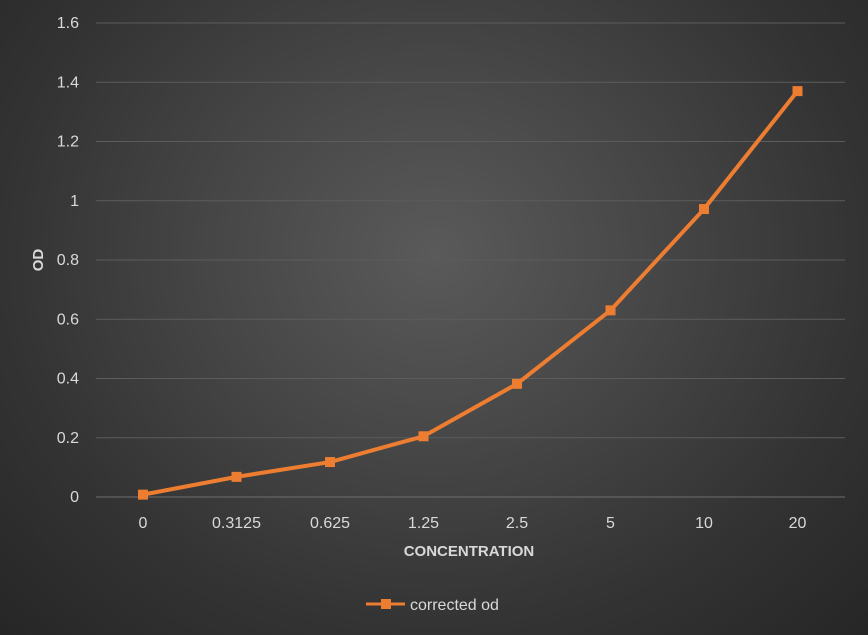  Describe the element at coordinates (704, 523) in the screenshot. I see `x-tick-label: 10` at that location.